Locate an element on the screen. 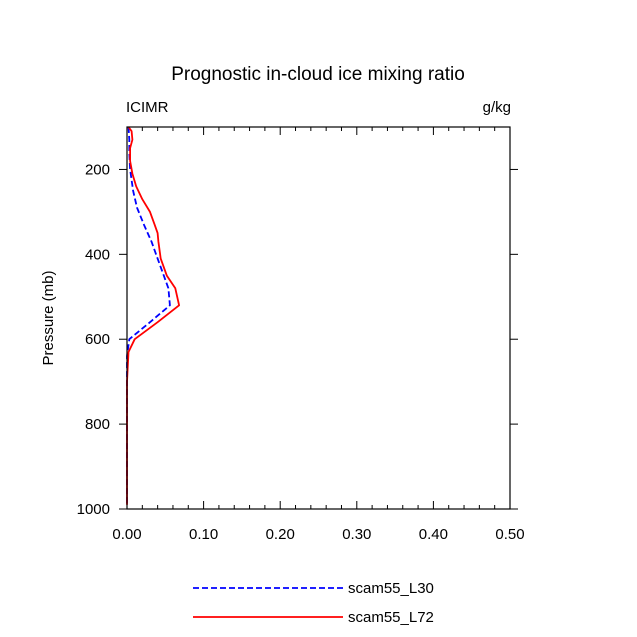  chart-title: Prognostic in-cloud ice mixing ratio is located at coordinates (318, 74).